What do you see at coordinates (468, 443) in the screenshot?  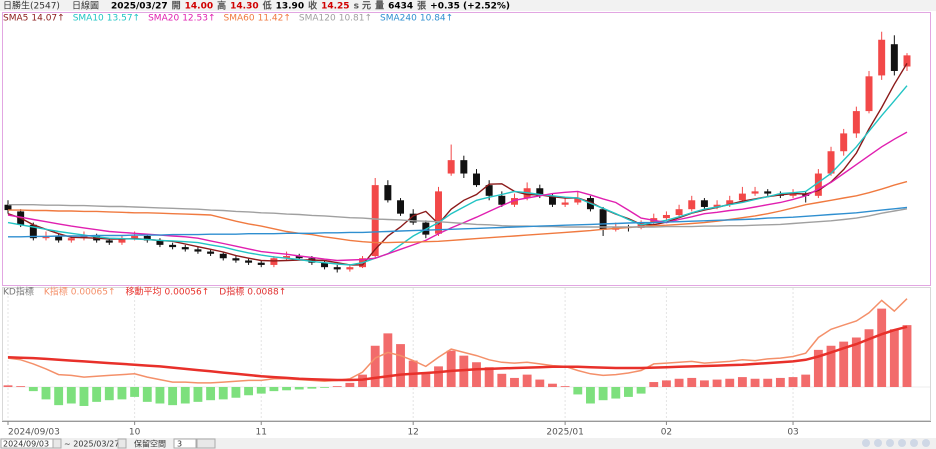 I see `toolbar` at bounding box center [468, 443].